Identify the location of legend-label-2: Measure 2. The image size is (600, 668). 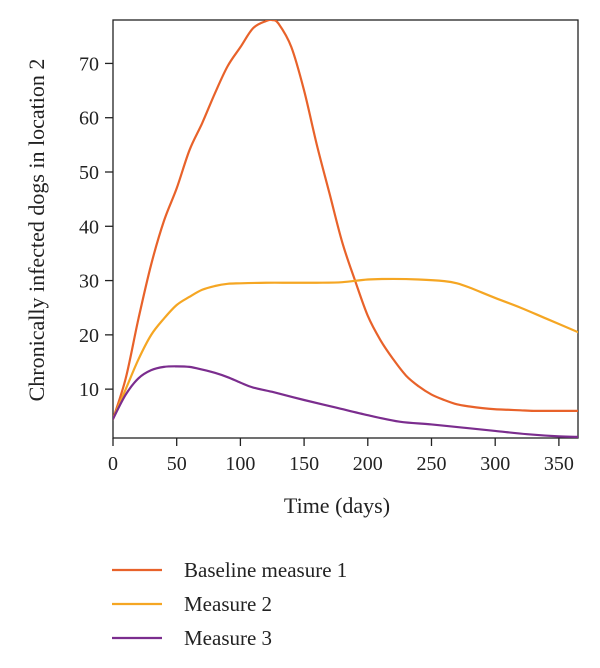
(228, 604).